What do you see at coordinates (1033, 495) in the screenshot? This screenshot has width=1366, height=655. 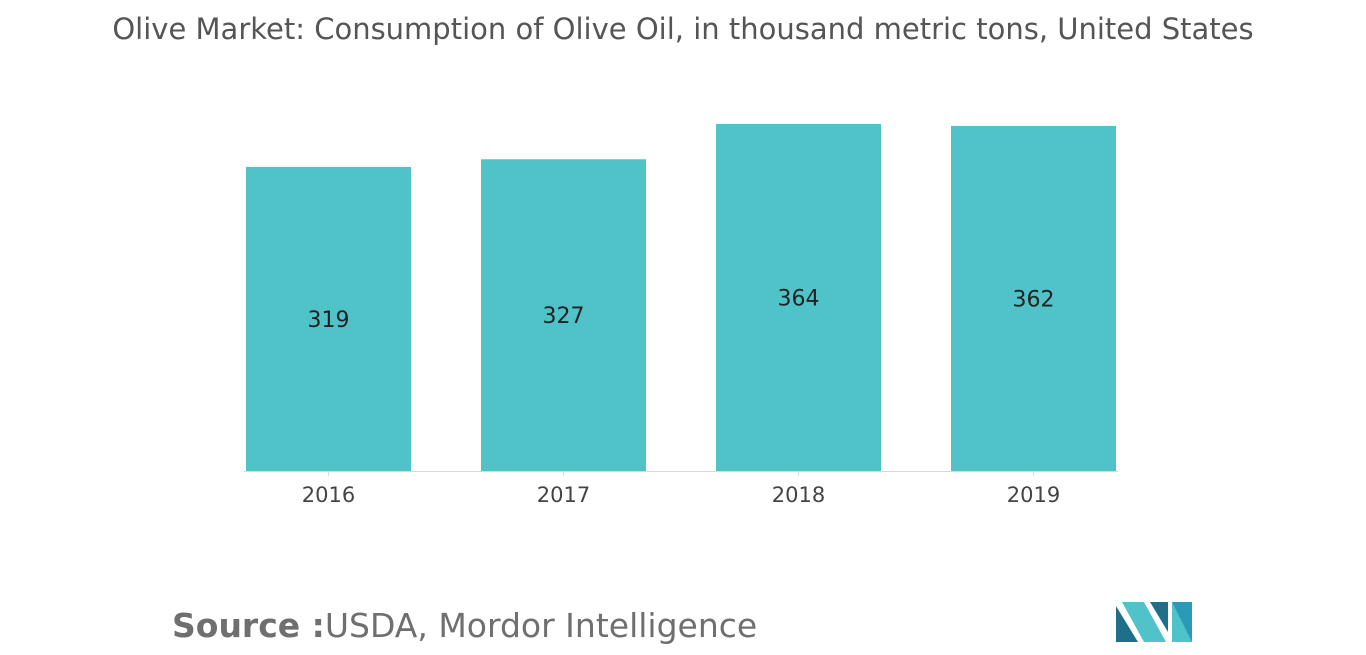 I see `x-tick-label-2019: 2019` at bounding box center [1033, 495].